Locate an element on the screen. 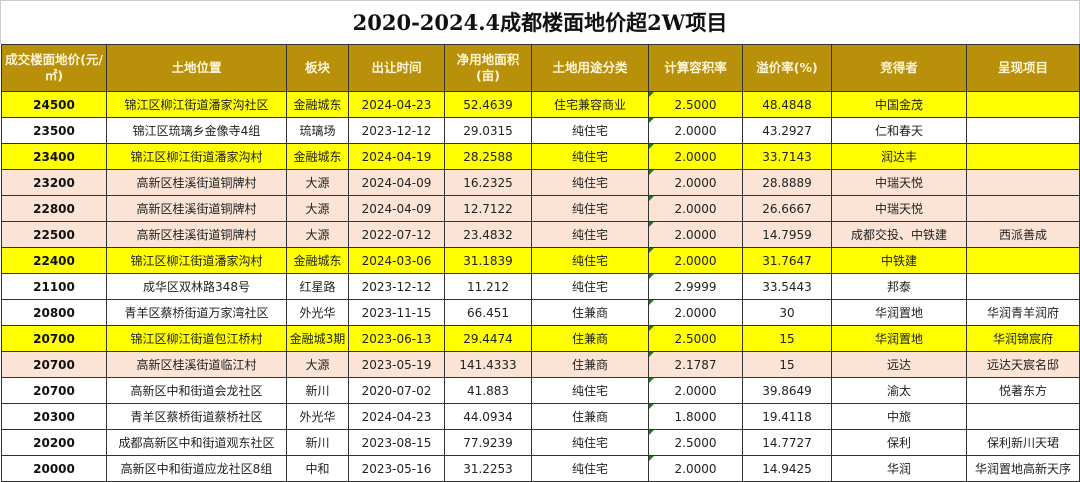 The image size is (1080, 482). cell-district: 中和 is located at coordinates (317, 468).